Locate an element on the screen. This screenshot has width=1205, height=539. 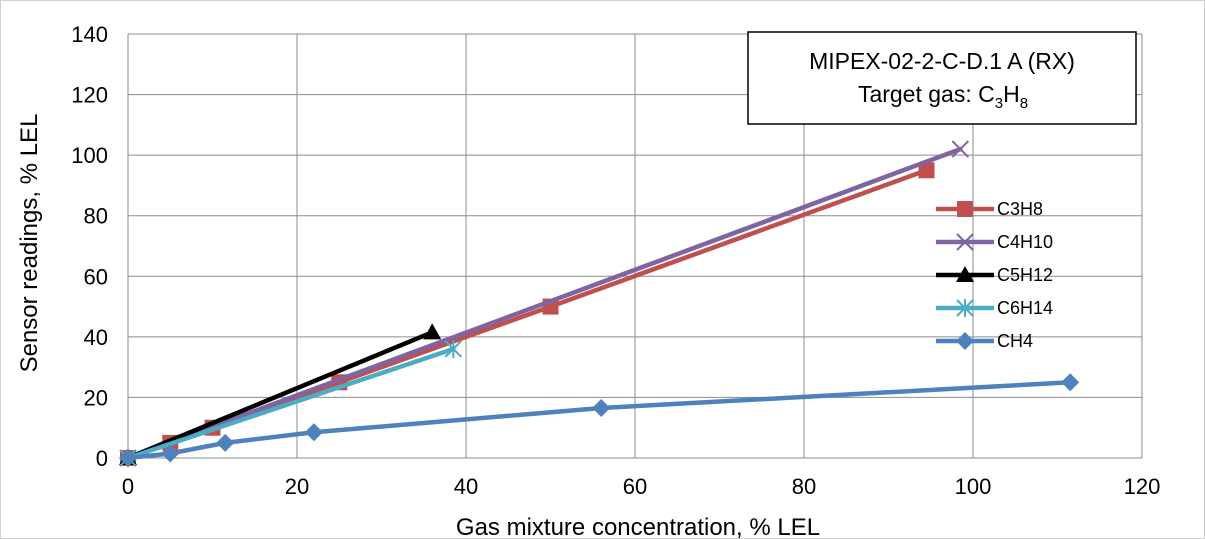
x-tick-label: 120 is located at coordinates (1142, 486).